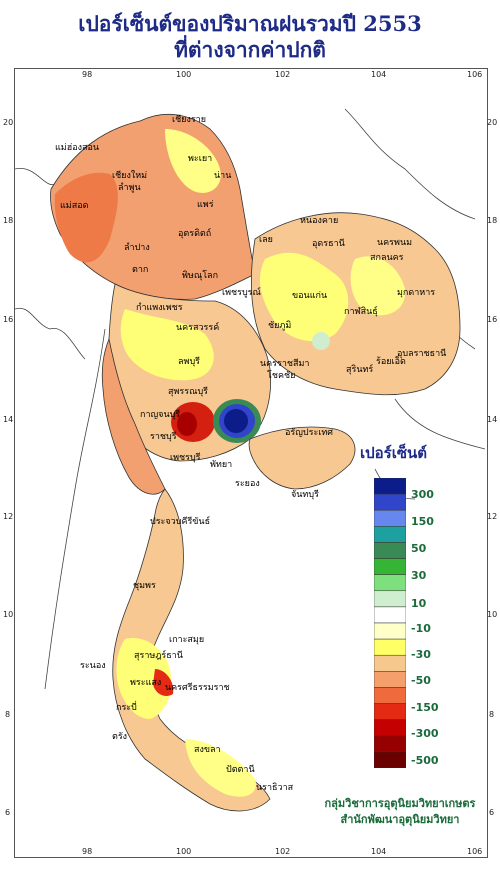  I want to click on legend-label: 50, so click(419, 548).